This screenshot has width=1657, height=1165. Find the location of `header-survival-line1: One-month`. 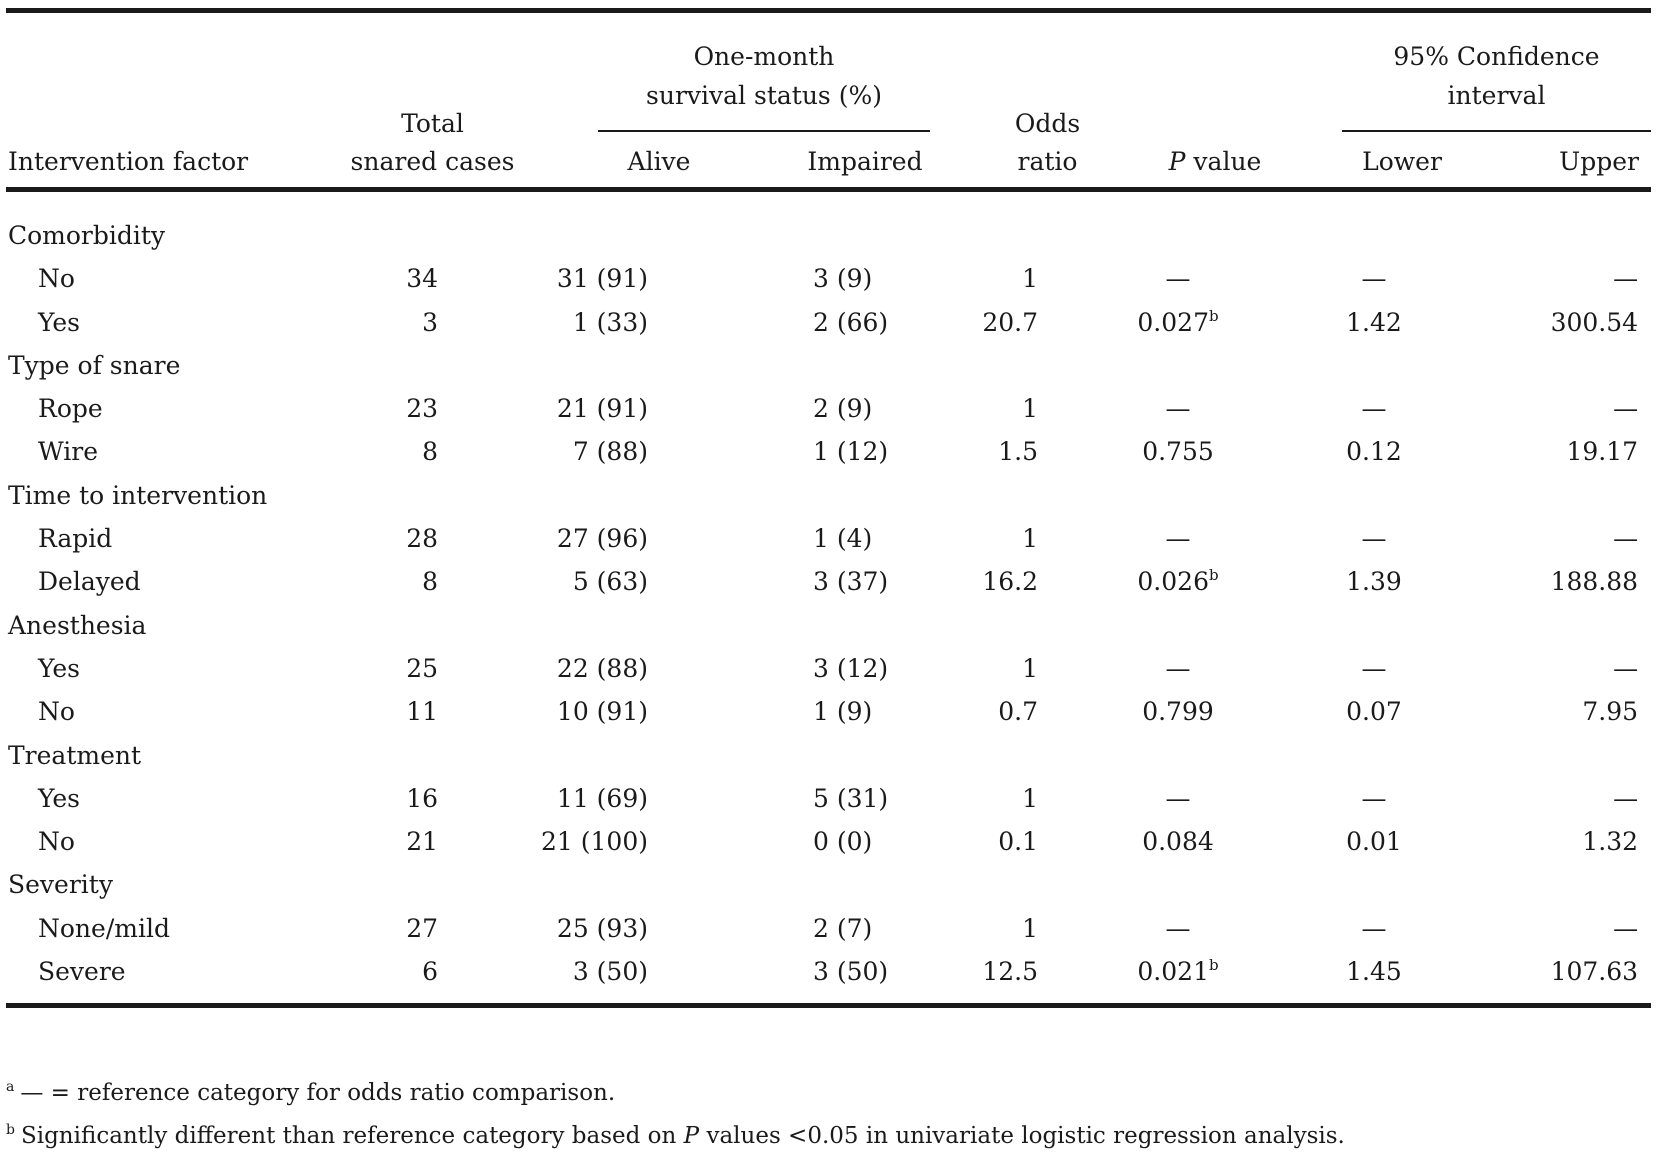

header-survival-line1: One-month is located at coordinates (764, 56).